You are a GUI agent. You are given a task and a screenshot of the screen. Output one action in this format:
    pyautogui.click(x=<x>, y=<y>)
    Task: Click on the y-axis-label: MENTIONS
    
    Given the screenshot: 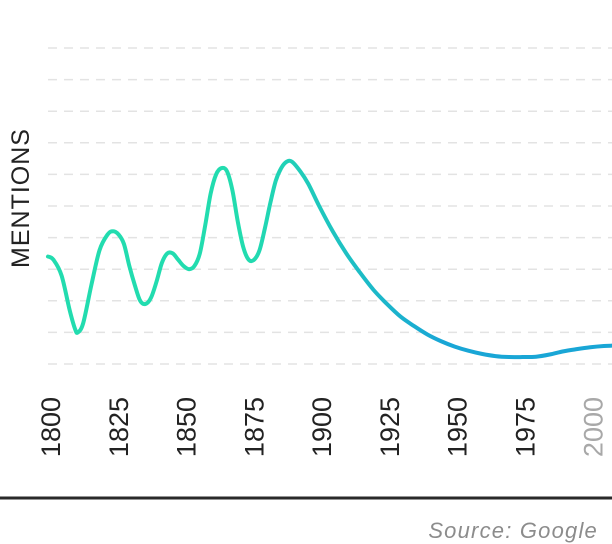 What is the action you would take?
    pyautogui.click(x=21, y=198)
    